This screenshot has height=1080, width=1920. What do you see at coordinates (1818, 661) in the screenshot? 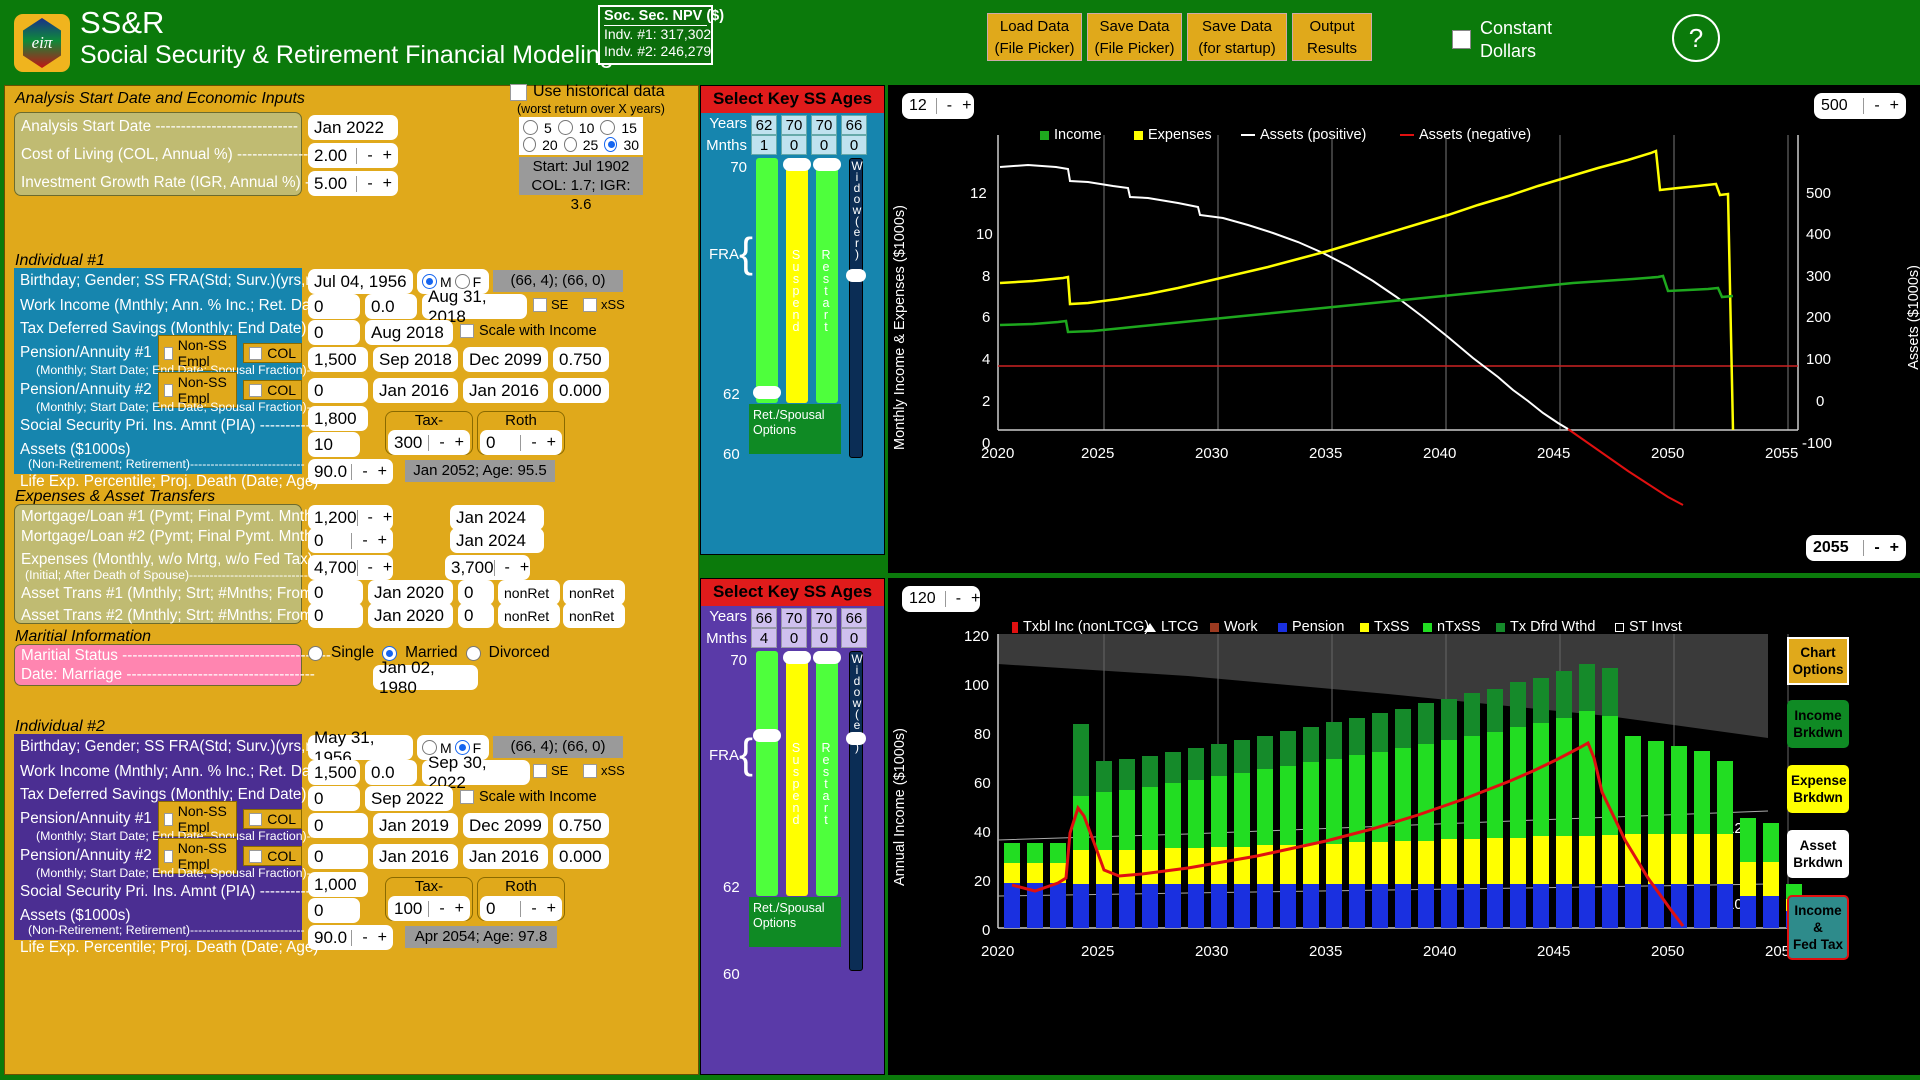
I see `chart-options-button: Chart Options` at bounding box center [1818, 661].